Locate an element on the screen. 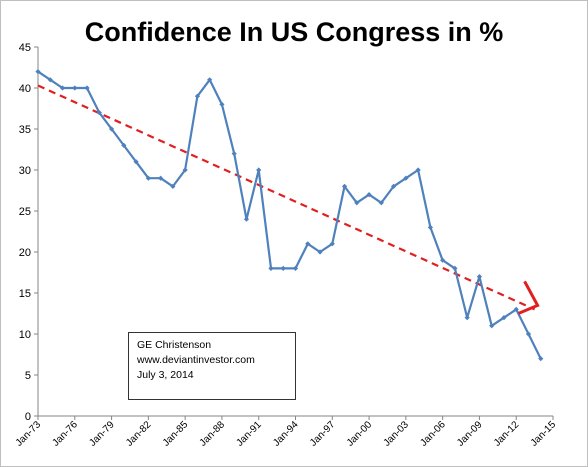 The height and width of the screenshot is (467, 588). x-tick-label: Jan-73 is located at coordinates (29, 434).